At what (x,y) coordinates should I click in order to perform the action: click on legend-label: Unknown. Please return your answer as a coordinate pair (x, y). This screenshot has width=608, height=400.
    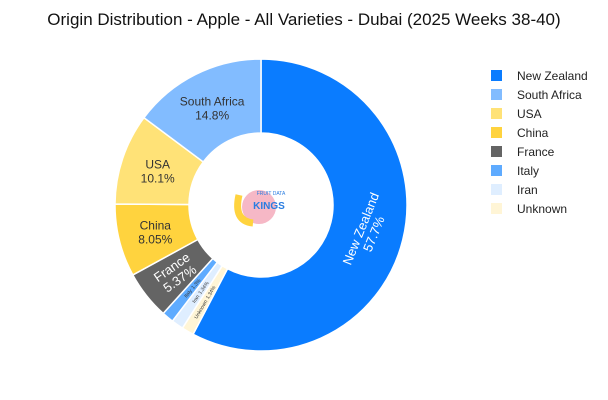
    Looking at the image, I should click on (542, 208).